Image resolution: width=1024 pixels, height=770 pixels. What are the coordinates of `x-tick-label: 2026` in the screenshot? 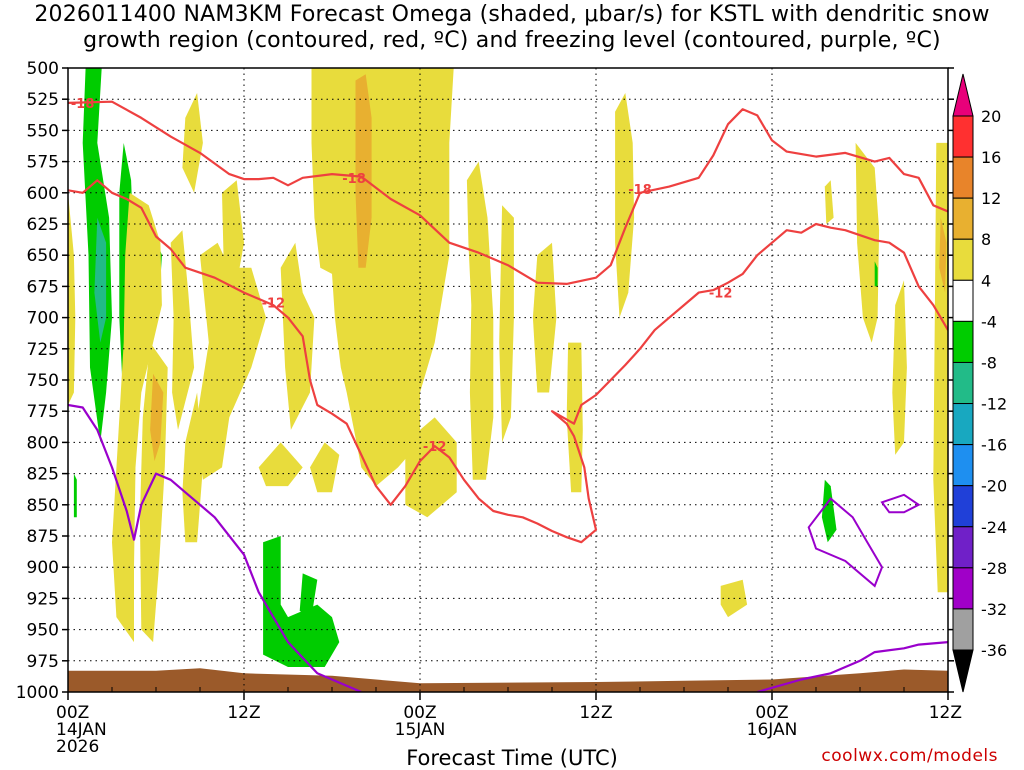 It's located at (77, 747).